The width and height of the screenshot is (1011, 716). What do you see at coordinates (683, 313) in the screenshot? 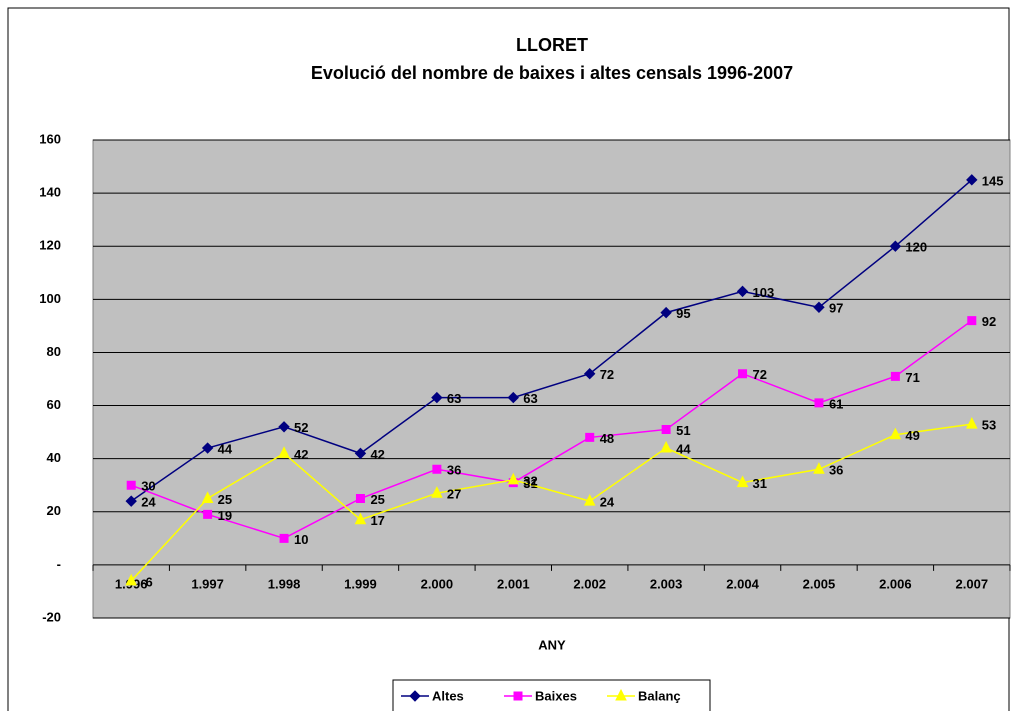
I see `data-label: 95` at bounding box center [683, 313].